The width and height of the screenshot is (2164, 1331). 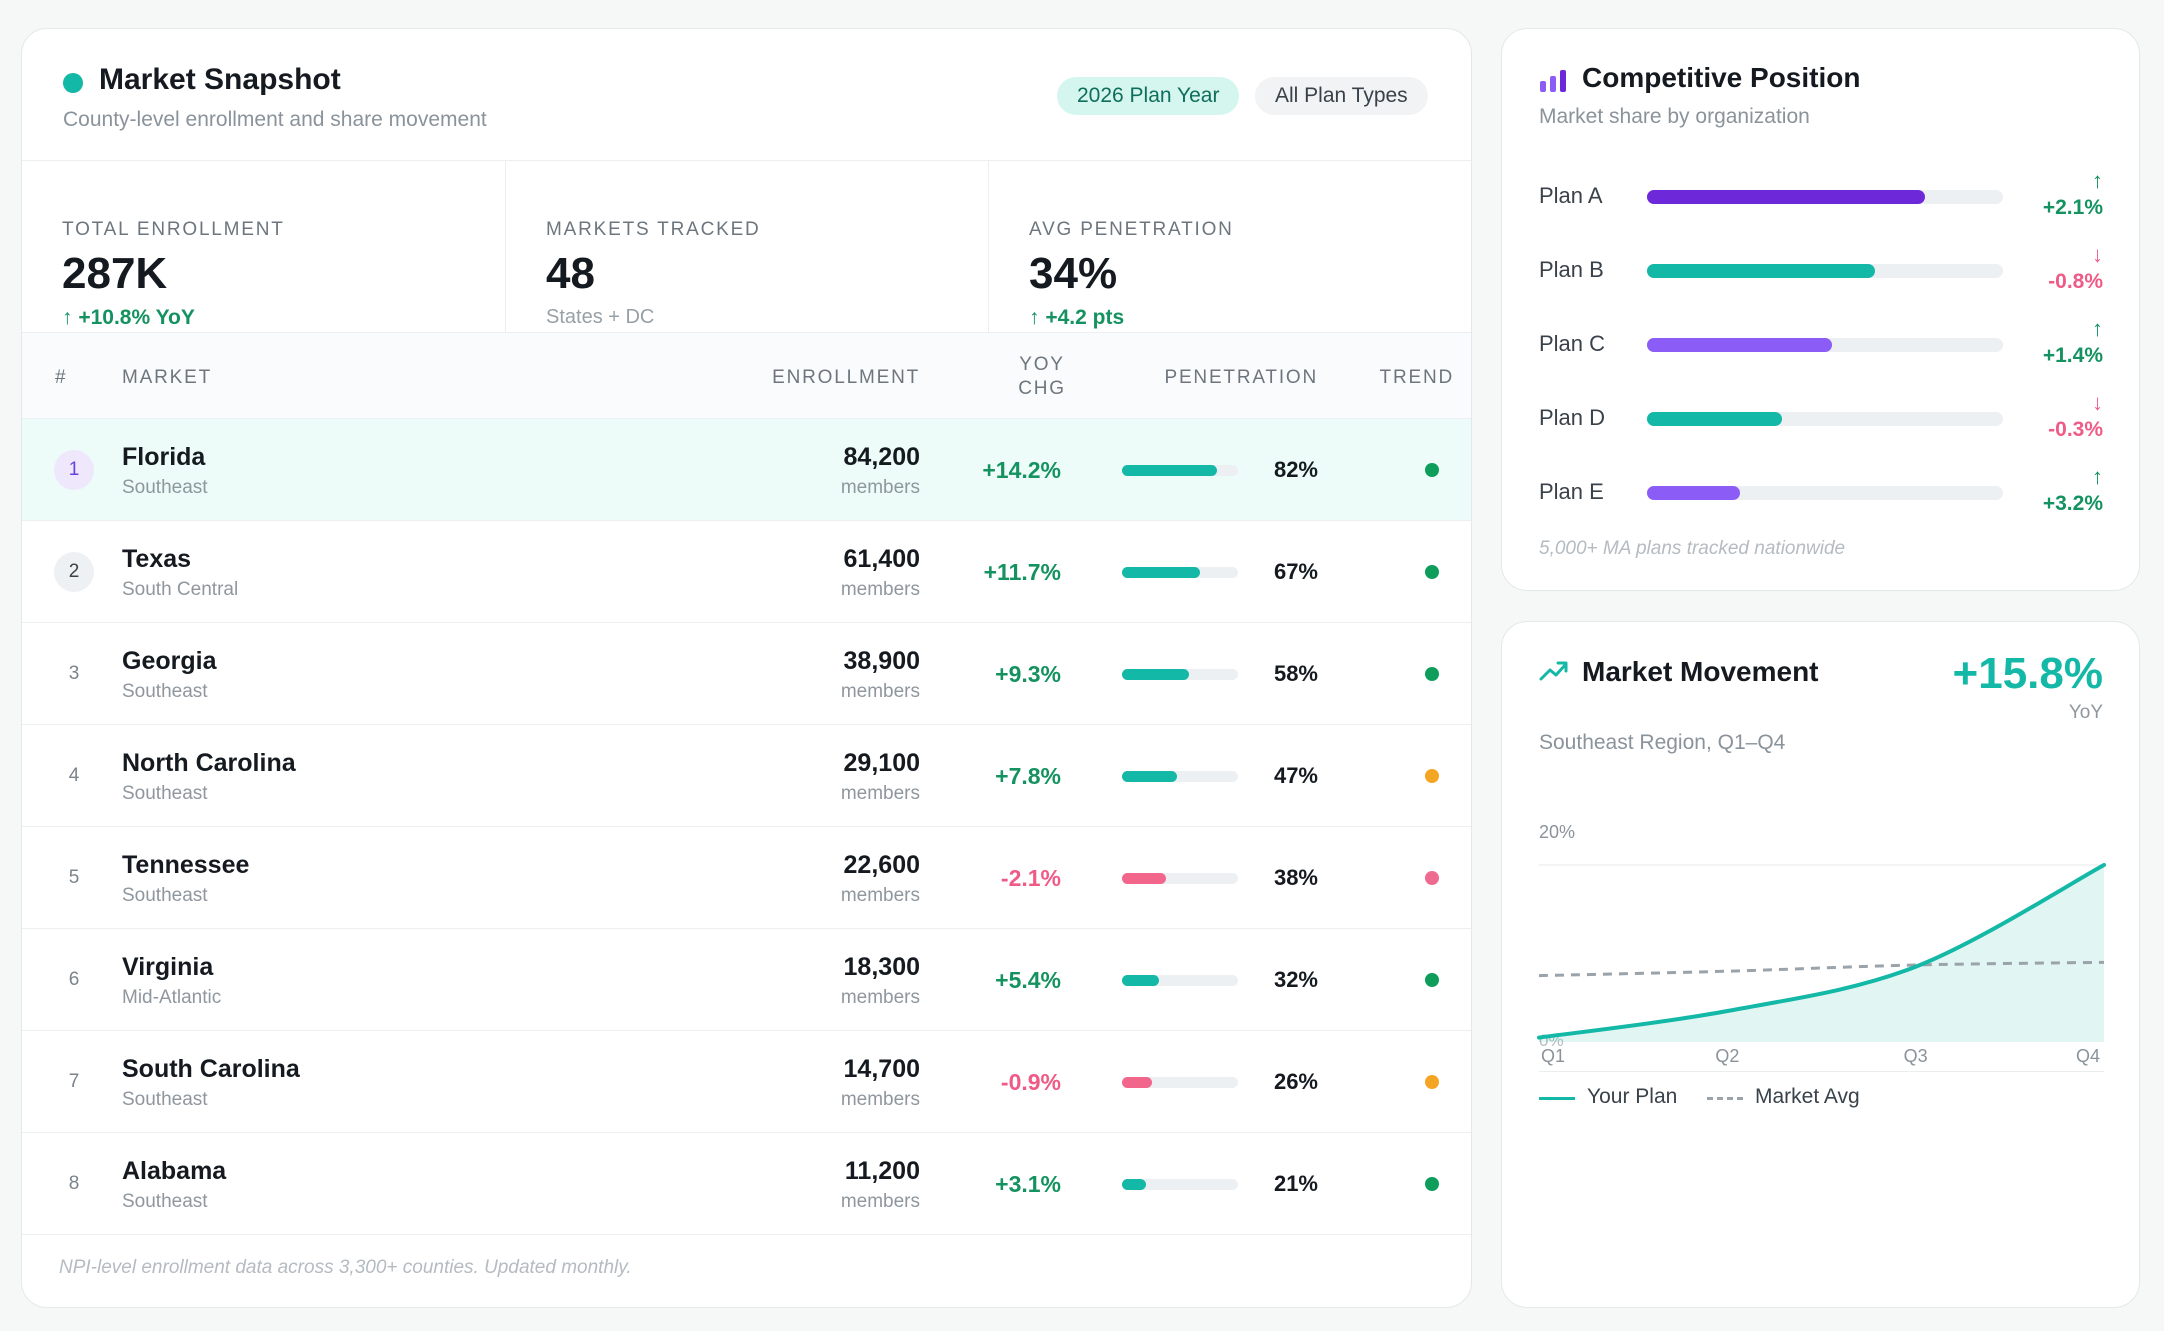 What do you see at coordinates (1821, 969) in the screenshot?
I see `series-line-market-avg` at bounding box center [1821, 969].